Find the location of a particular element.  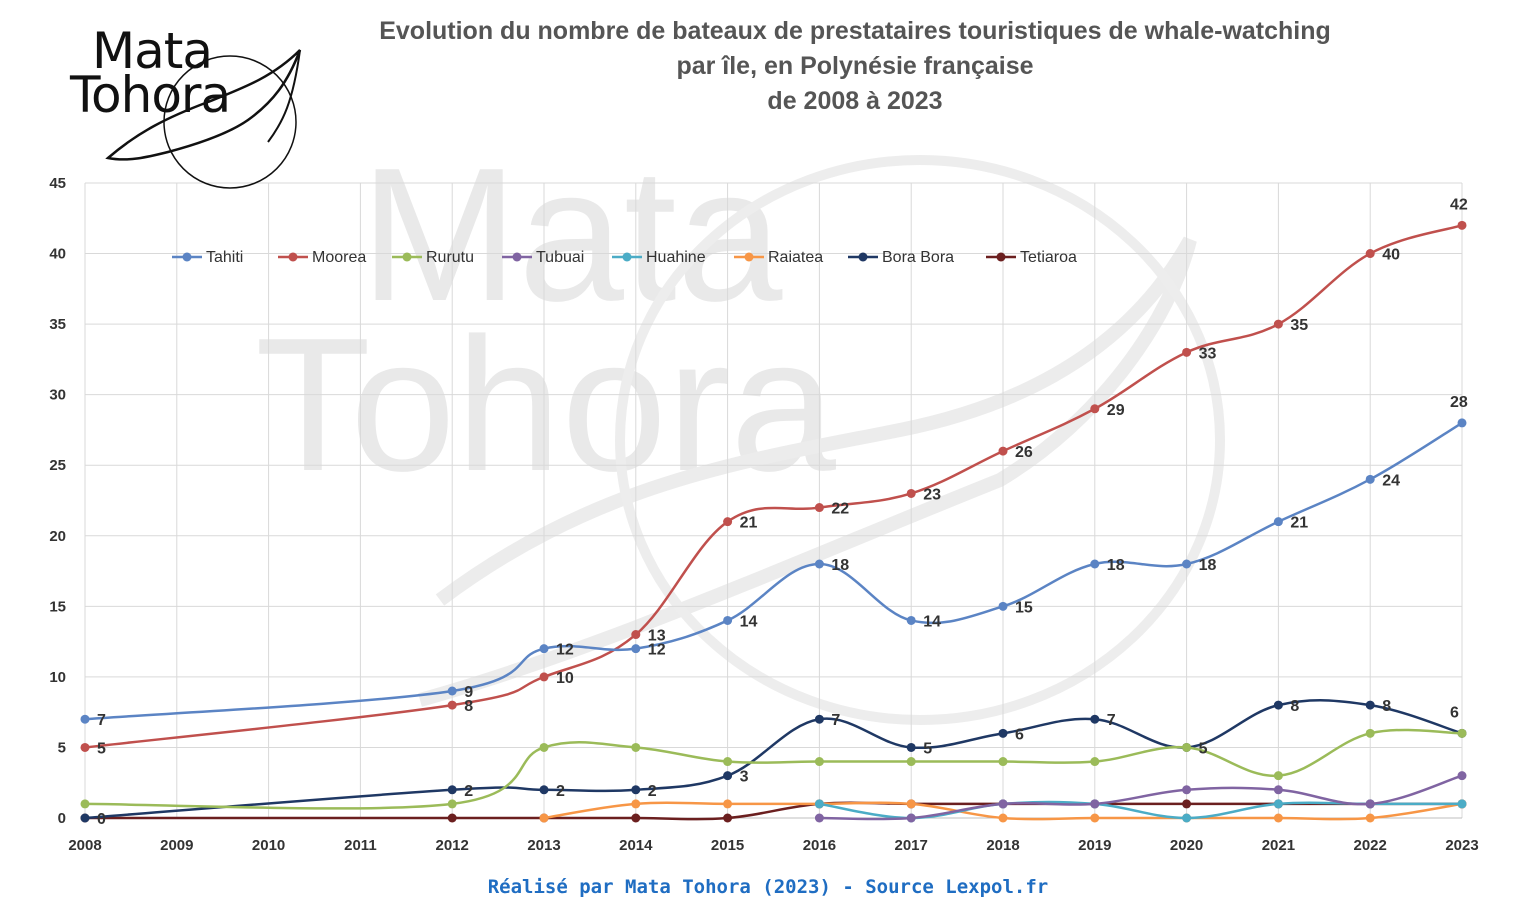

legend-label-tubuai: Tubuai is located at coordinates (560, 257).